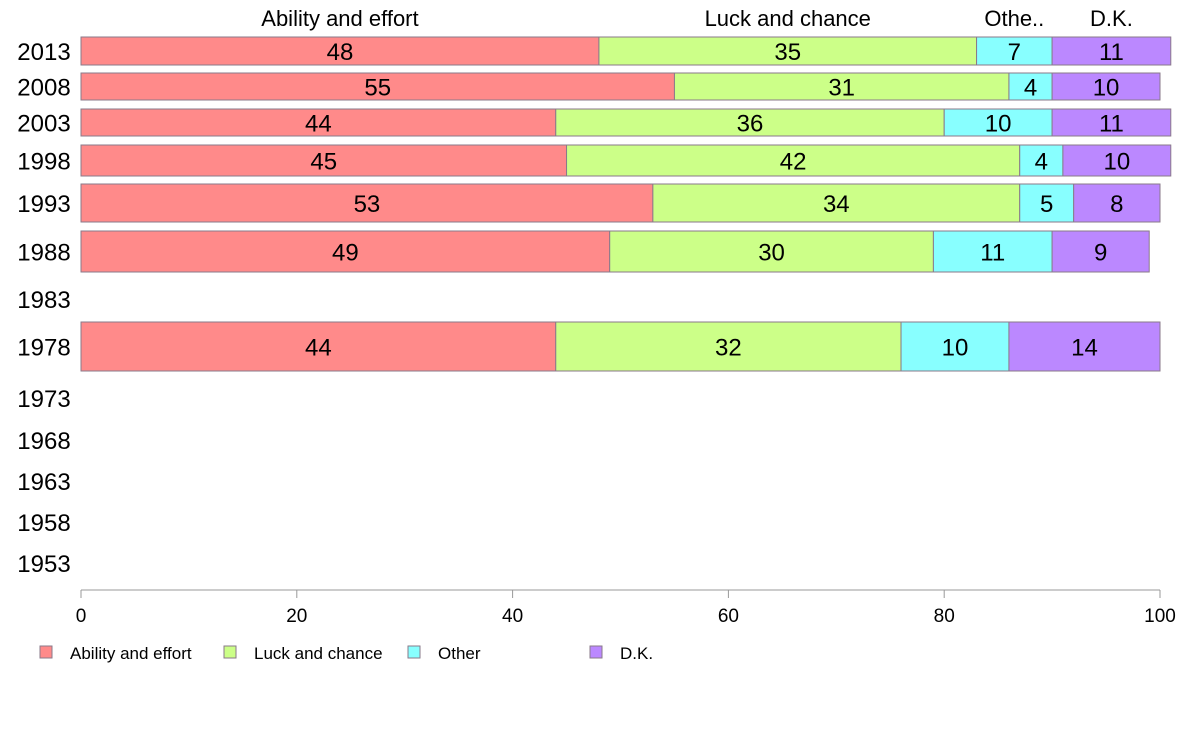 This screenshot has height=736, width=1188. I want to click on data-label-1988-ability-and-effort: 49, so click(345, 253).